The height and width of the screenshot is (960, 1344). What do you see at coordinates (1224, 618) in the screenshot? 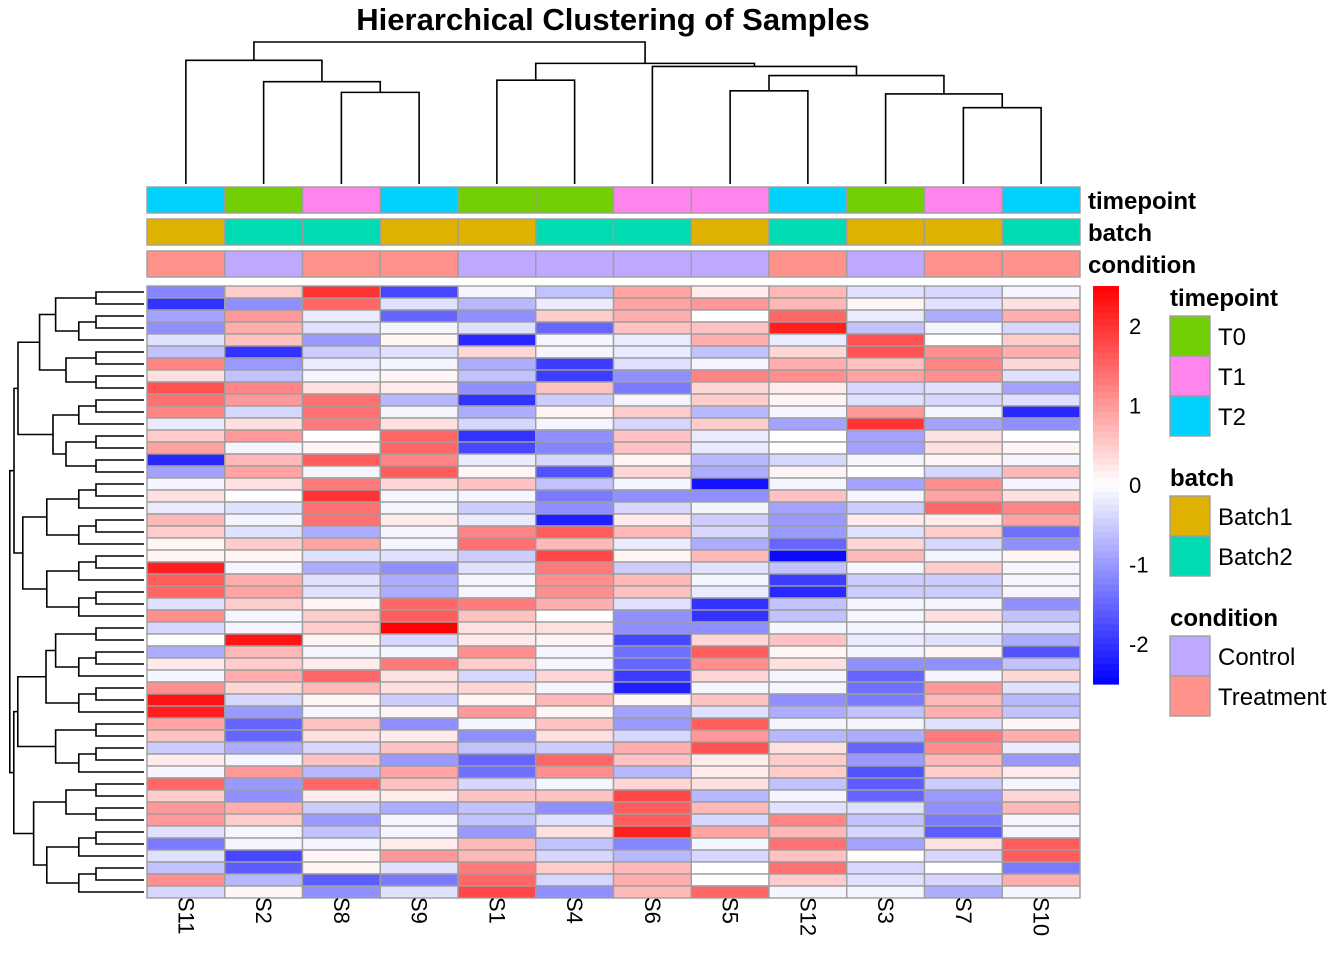
I see `legend-title-condition: condition` at bounding box center [1224, 618].